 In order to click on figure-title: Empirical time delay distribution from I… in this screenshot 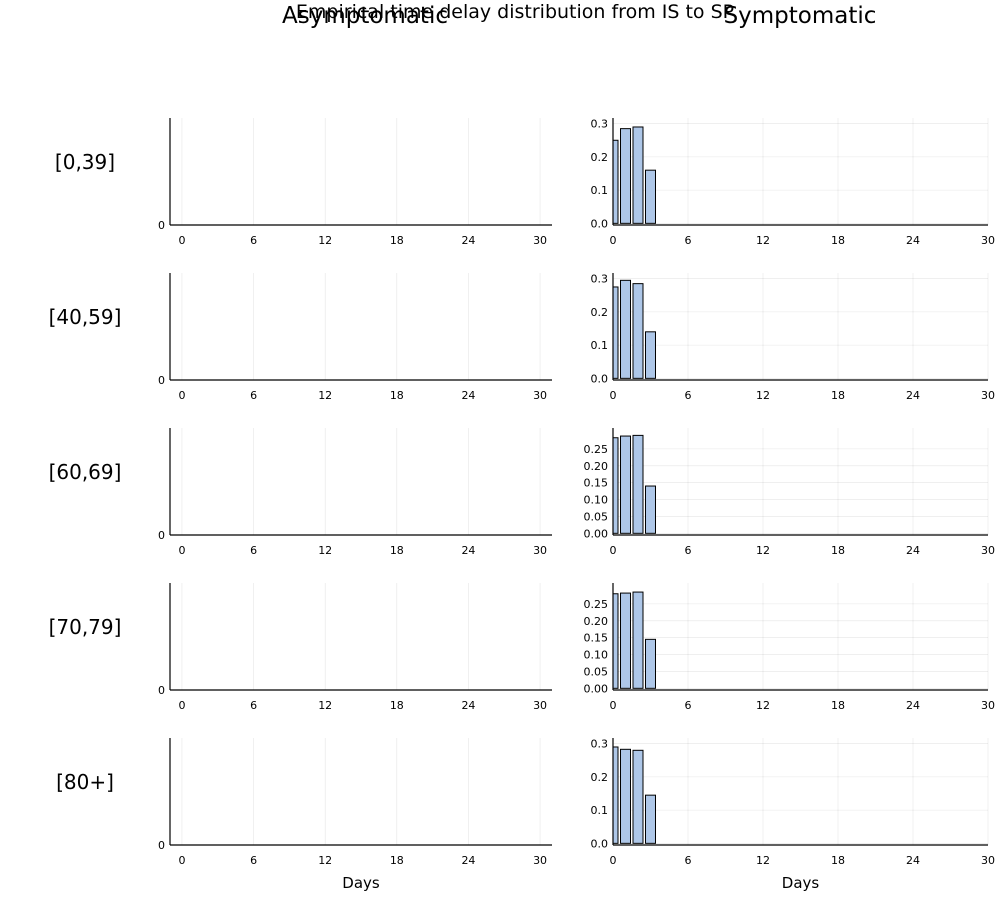, I will do `click(515, 12)`.